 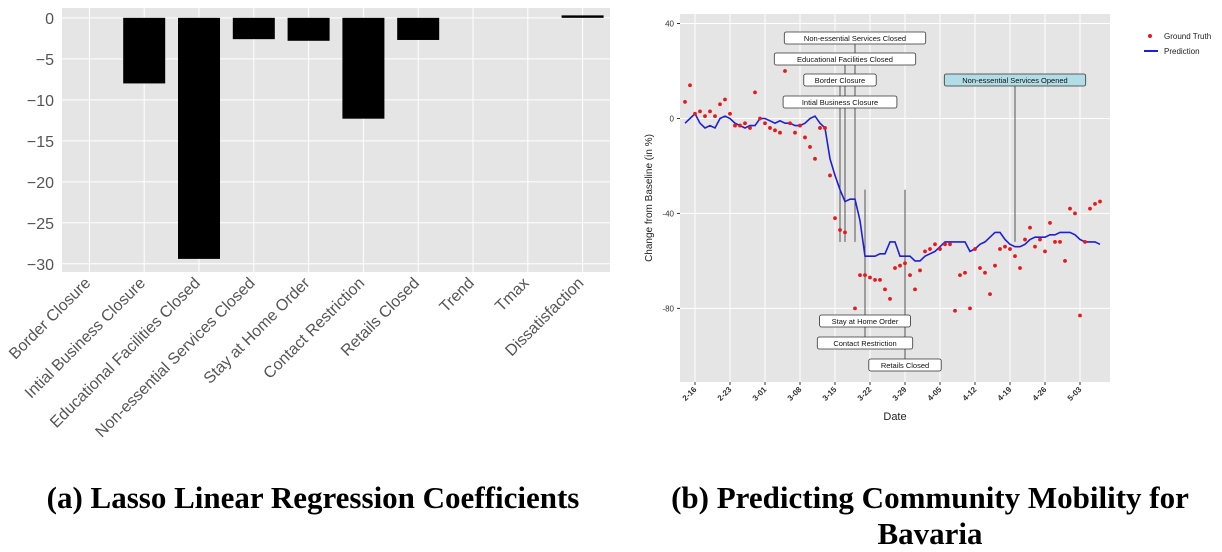 What do you see at coordinates (1150, 36) in the screenshot?
I see `legend-ground-truth-marker` at bounding box center [1150, 36].